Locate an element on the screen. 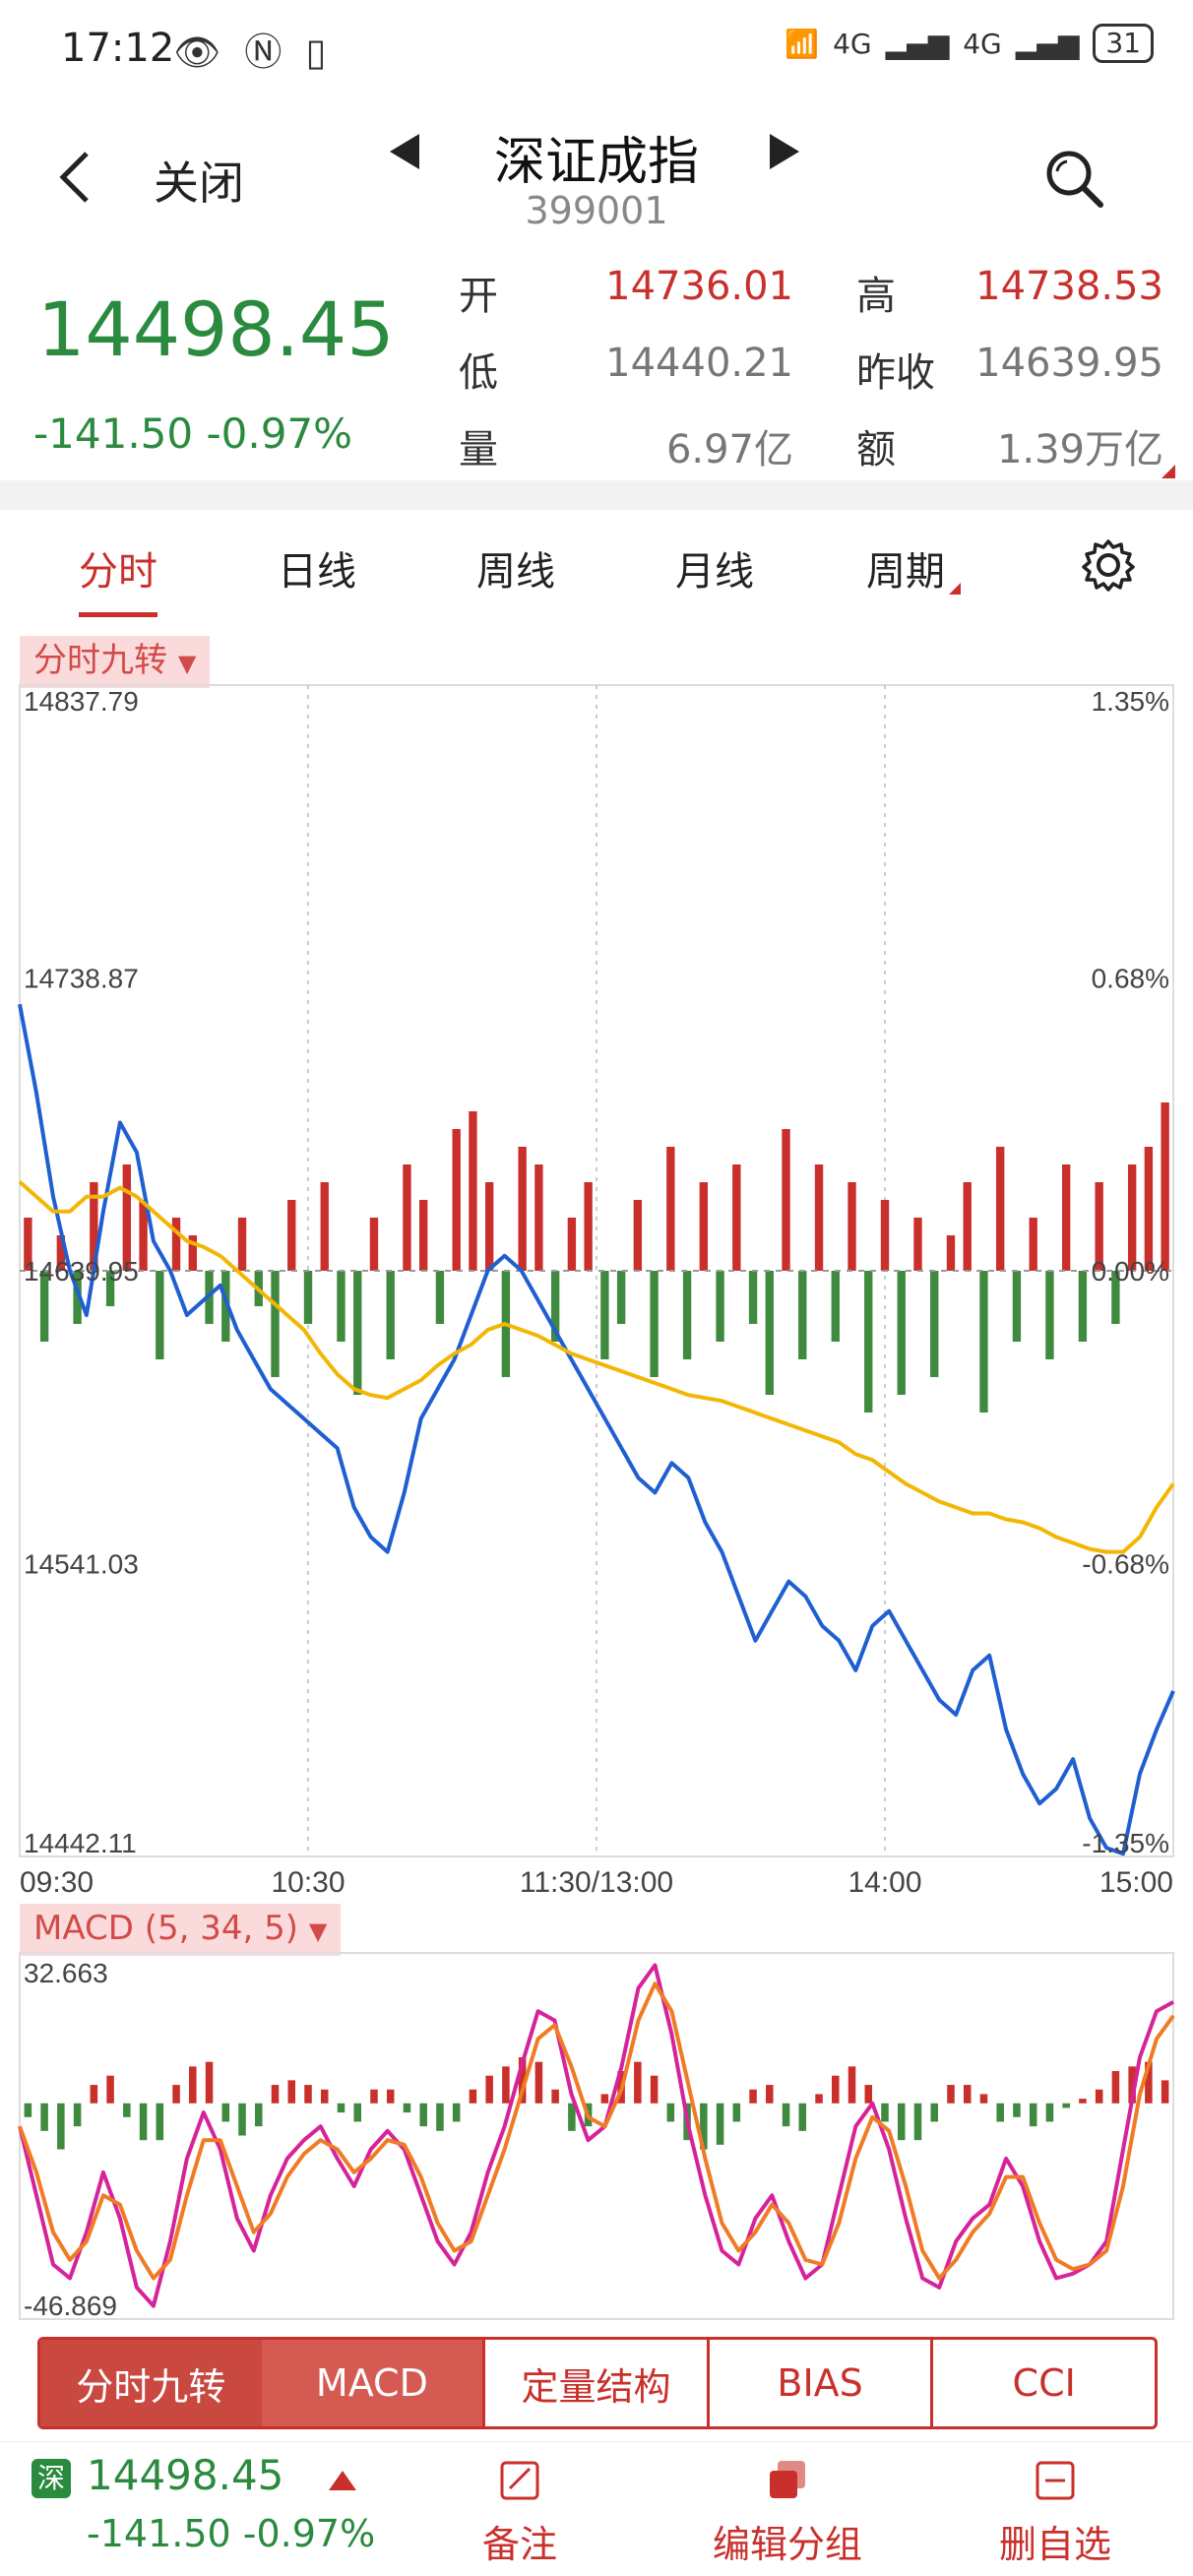  indicator-selector-bottom: MACD (5, 34, 5) ▼ is located at coordinates (181, 1930).